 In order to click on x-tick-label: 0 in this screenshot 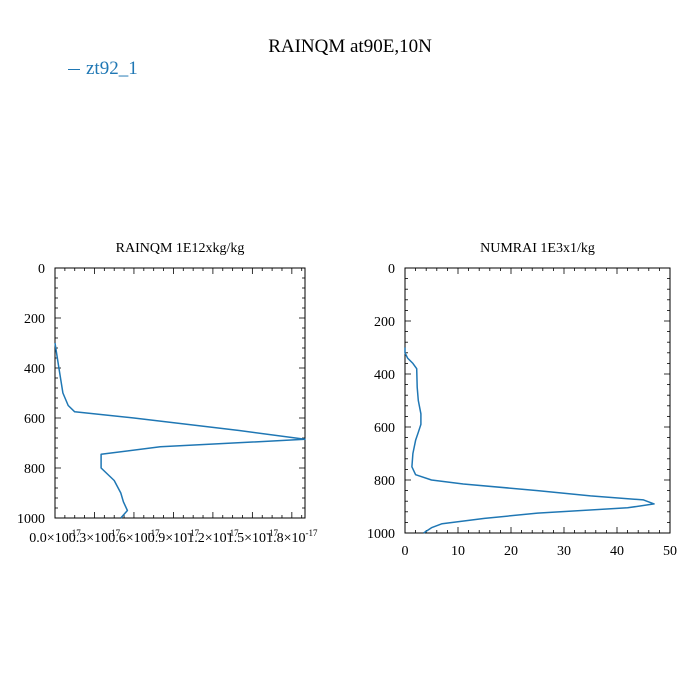, I will do `click(405, 551)`.